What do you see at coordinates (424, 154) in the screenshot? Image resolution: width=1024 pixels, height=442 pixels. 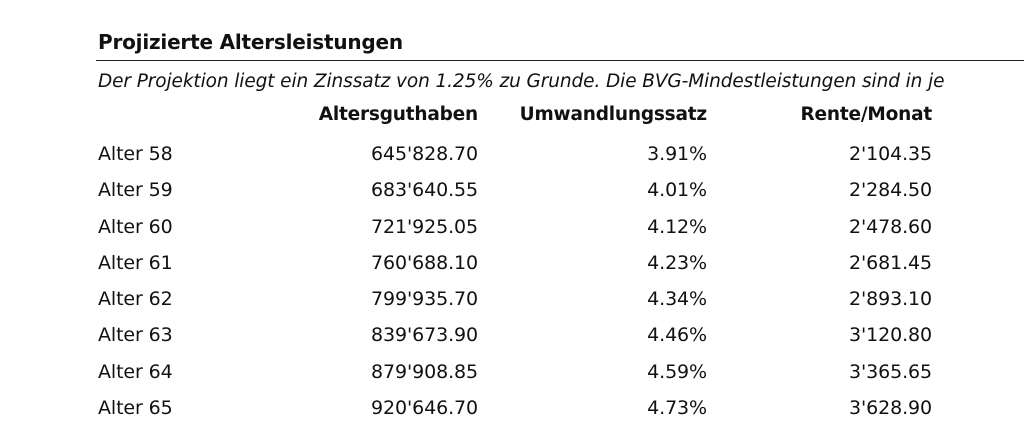 I see `altersguthaben-value: 645'828.70` at bounding box center [424, 154].